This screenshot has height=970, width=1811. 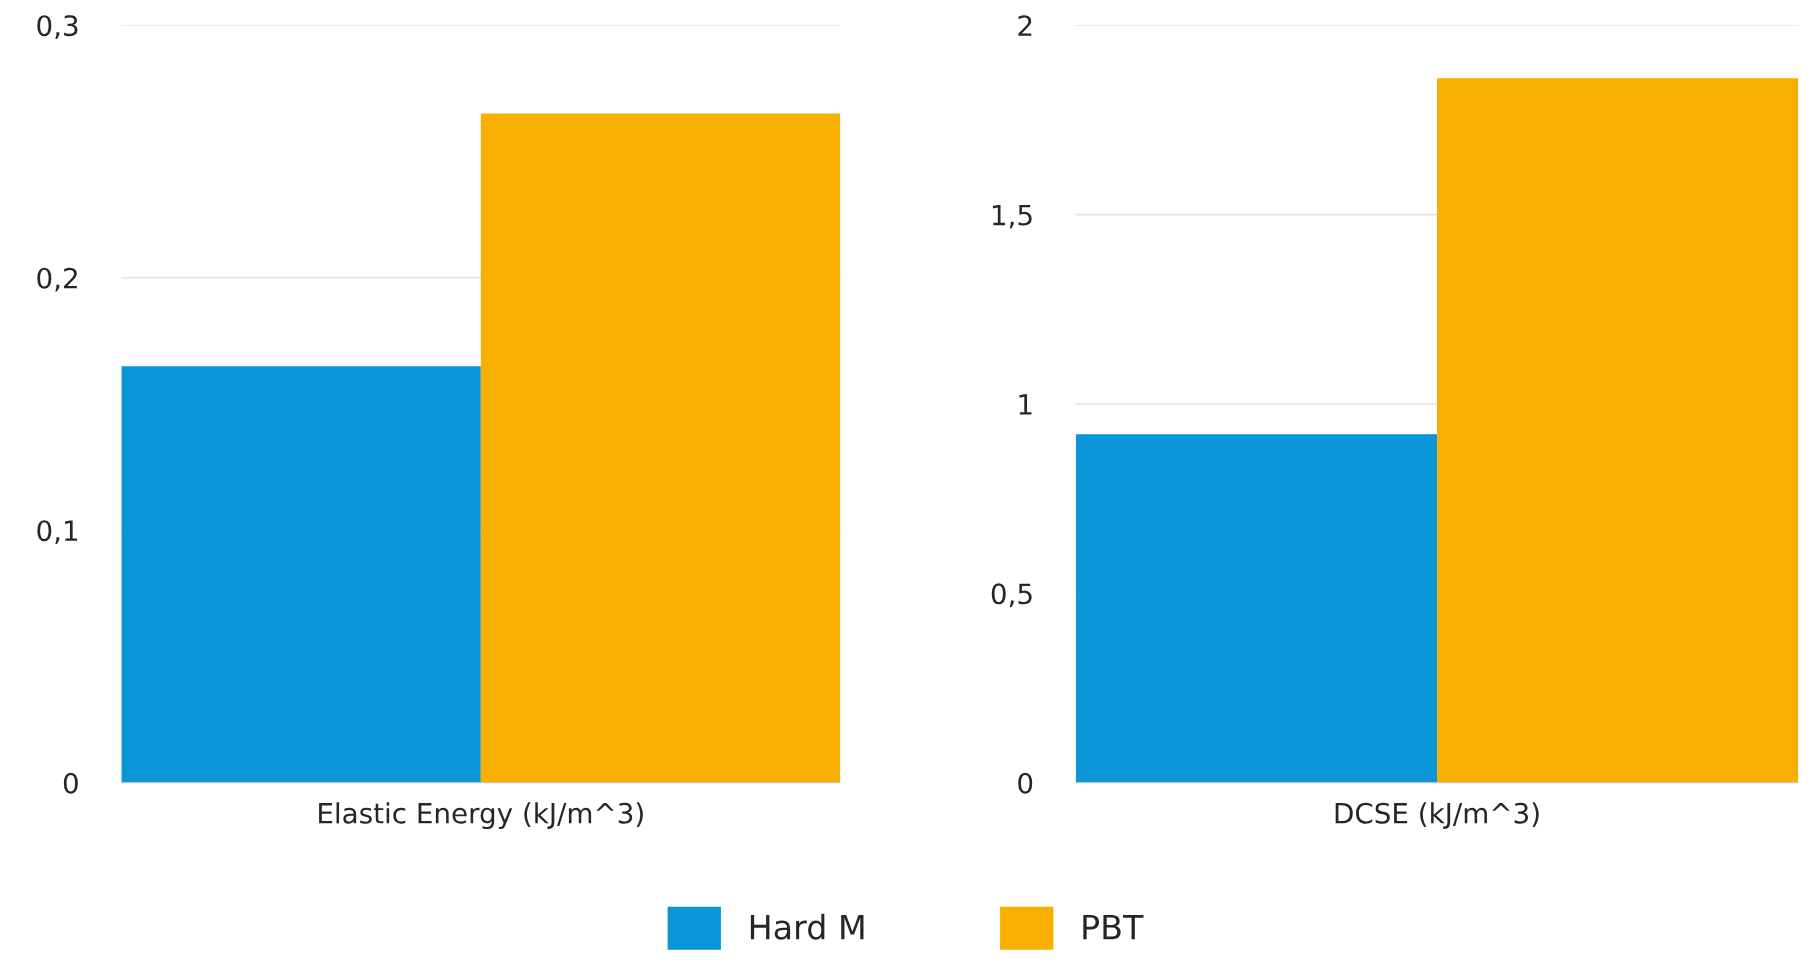 I want to click on y-tick-label: 0,3, so click(x=57, y=27).